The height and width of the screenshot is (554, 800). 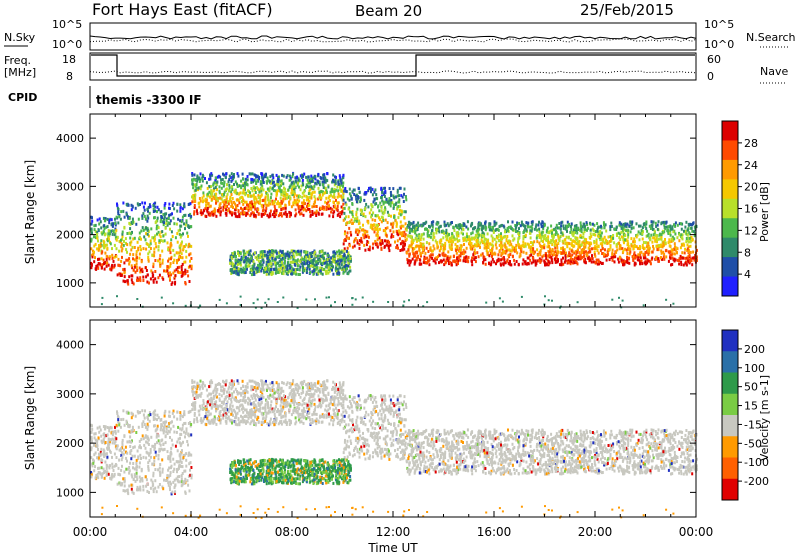 I want to click on nsky-trace, so click(x=393, y=37).